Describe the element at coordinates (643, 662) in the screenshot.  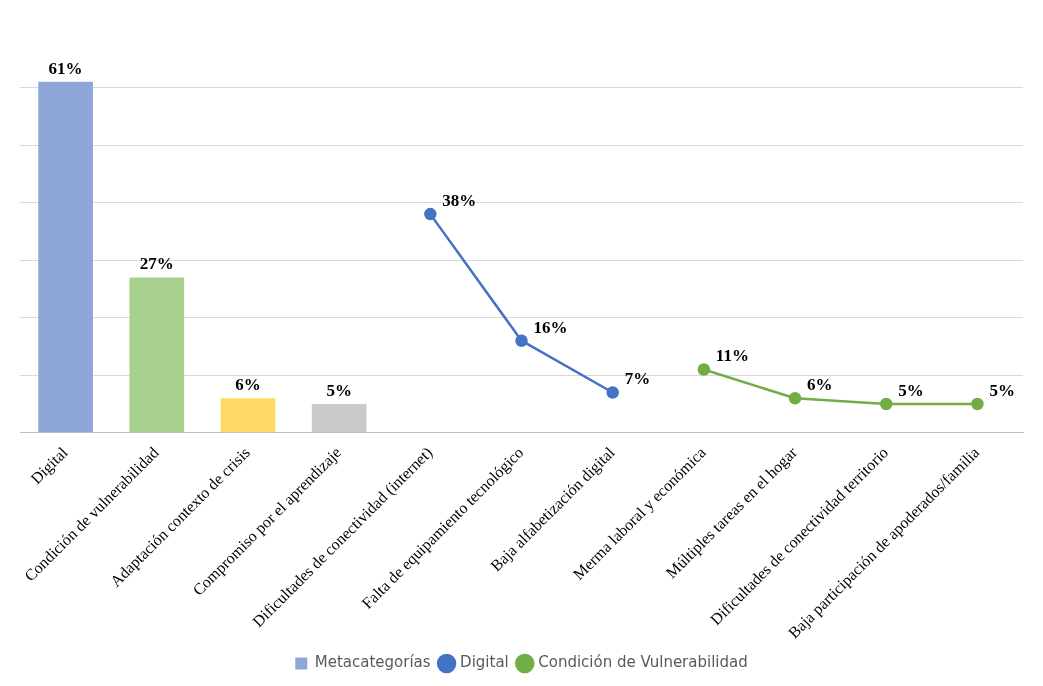
I see `legend-label: Condición de Vulnerabilidad` at that location.